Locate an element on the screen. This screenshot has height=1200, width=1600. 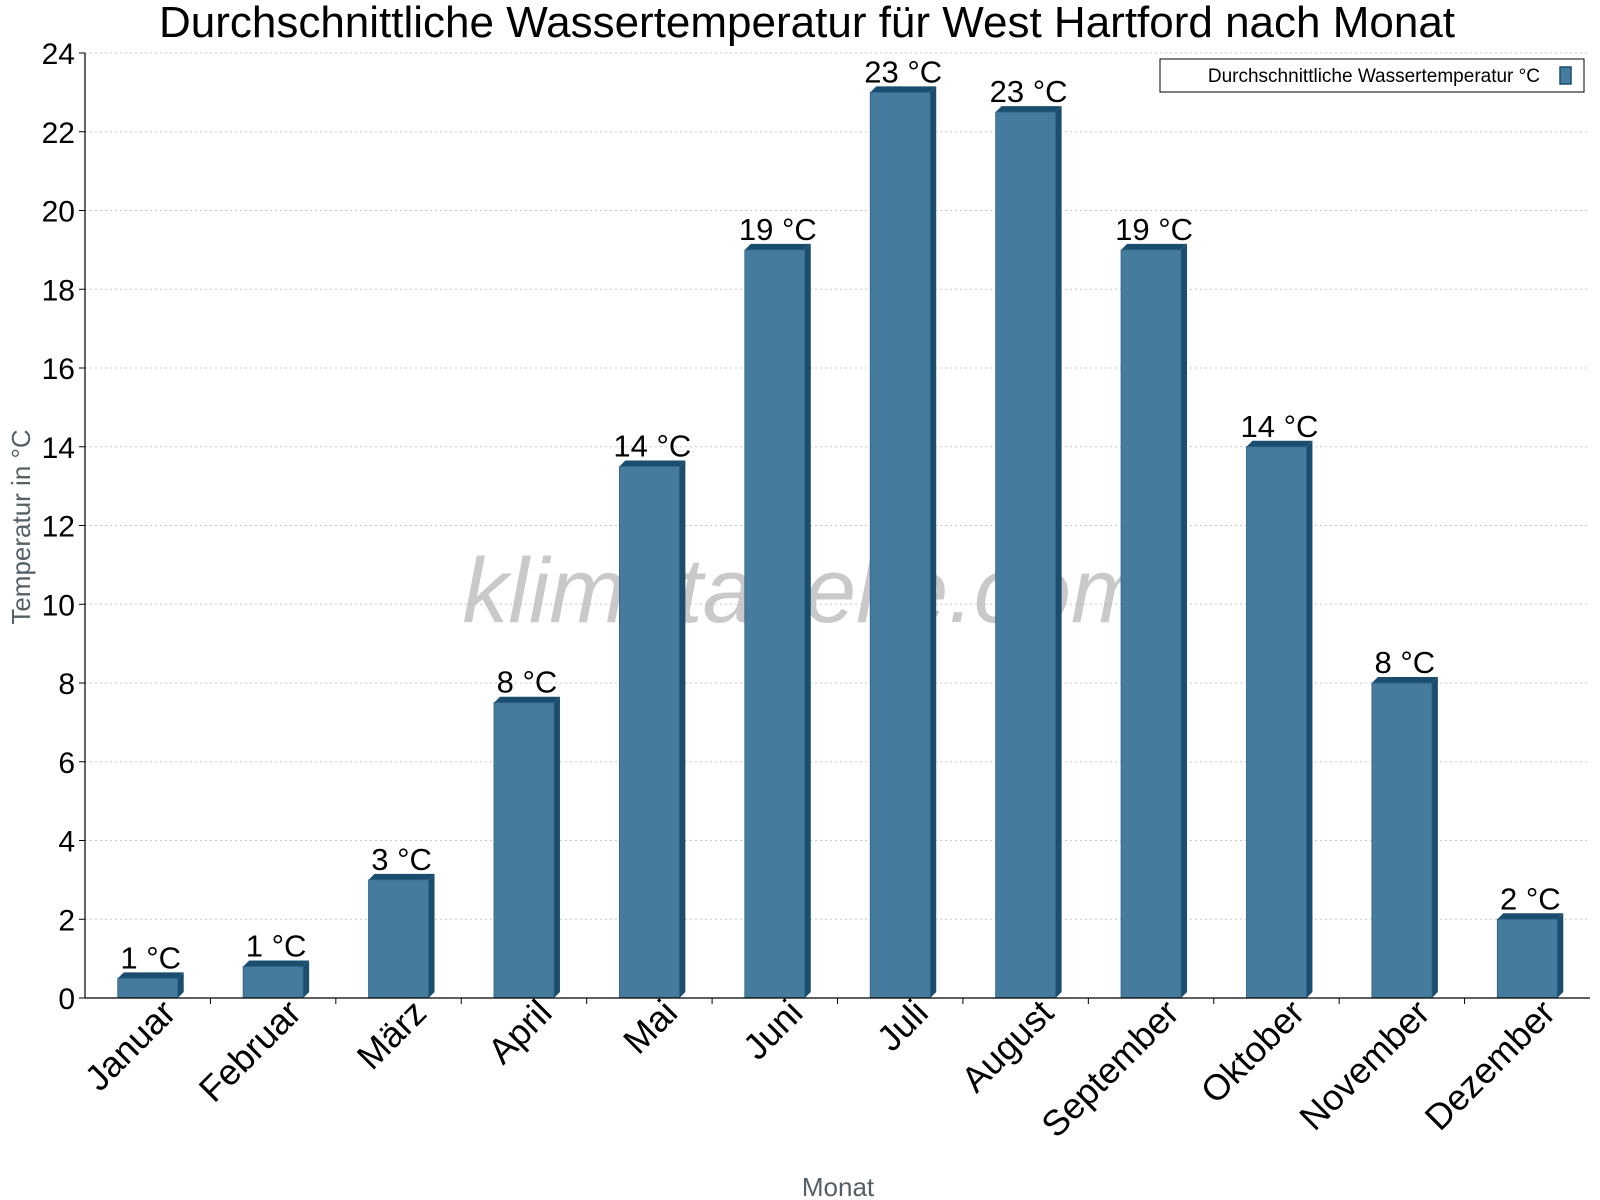
x-tick-label: Oktober is located at coordinates (1253, 1052).